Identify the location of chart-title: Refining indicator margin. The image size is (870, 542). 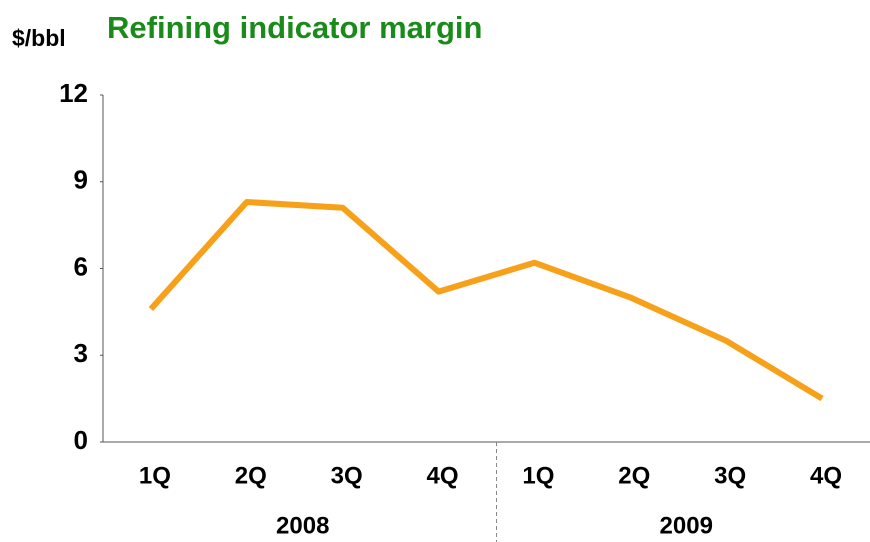
(294, 27).